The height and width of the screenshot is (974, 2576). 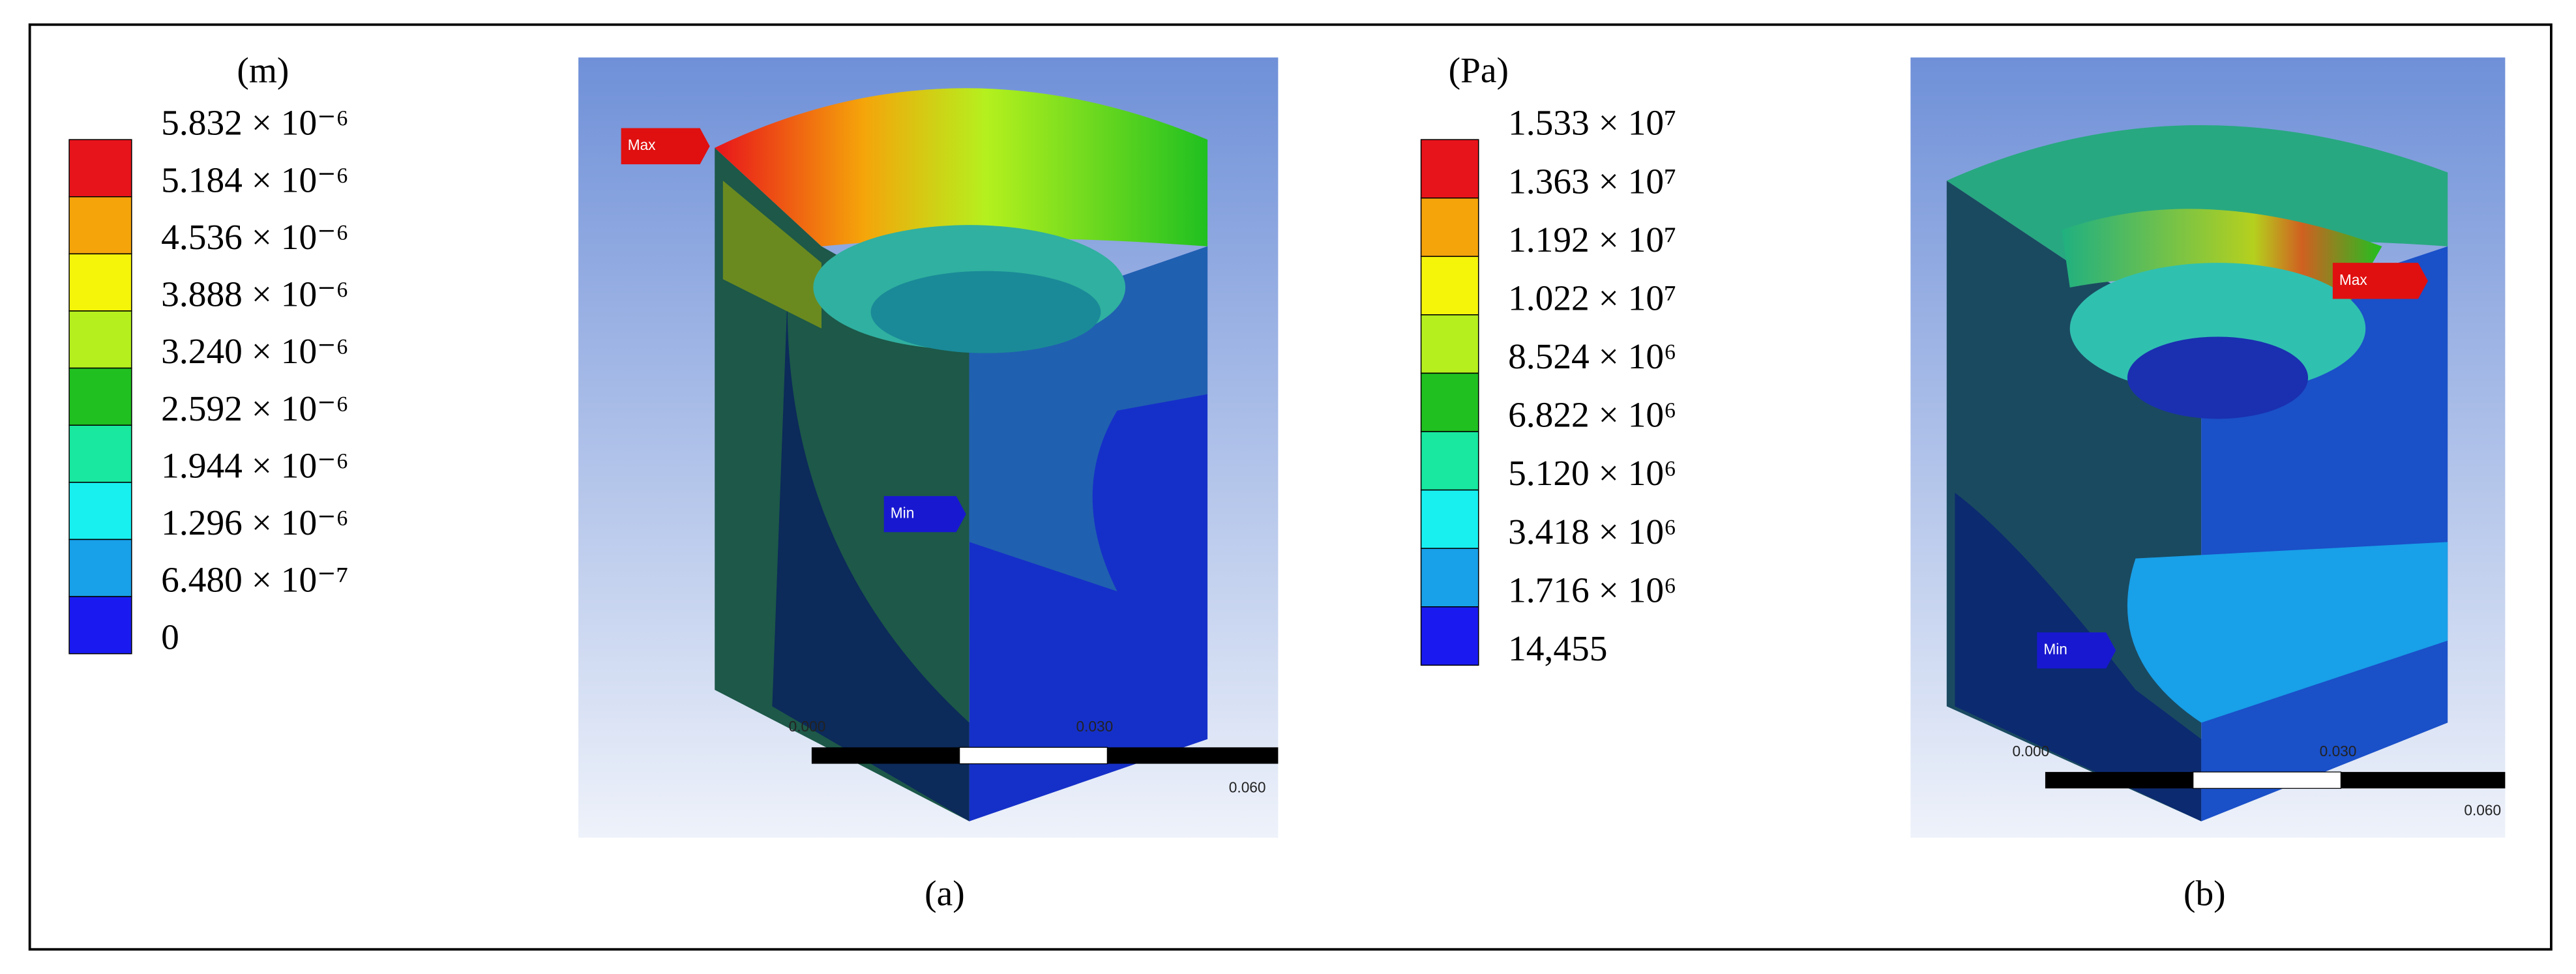 I want to click on legend-label: 4.536 × 10⁻⁶, so click(x=255, y=237).